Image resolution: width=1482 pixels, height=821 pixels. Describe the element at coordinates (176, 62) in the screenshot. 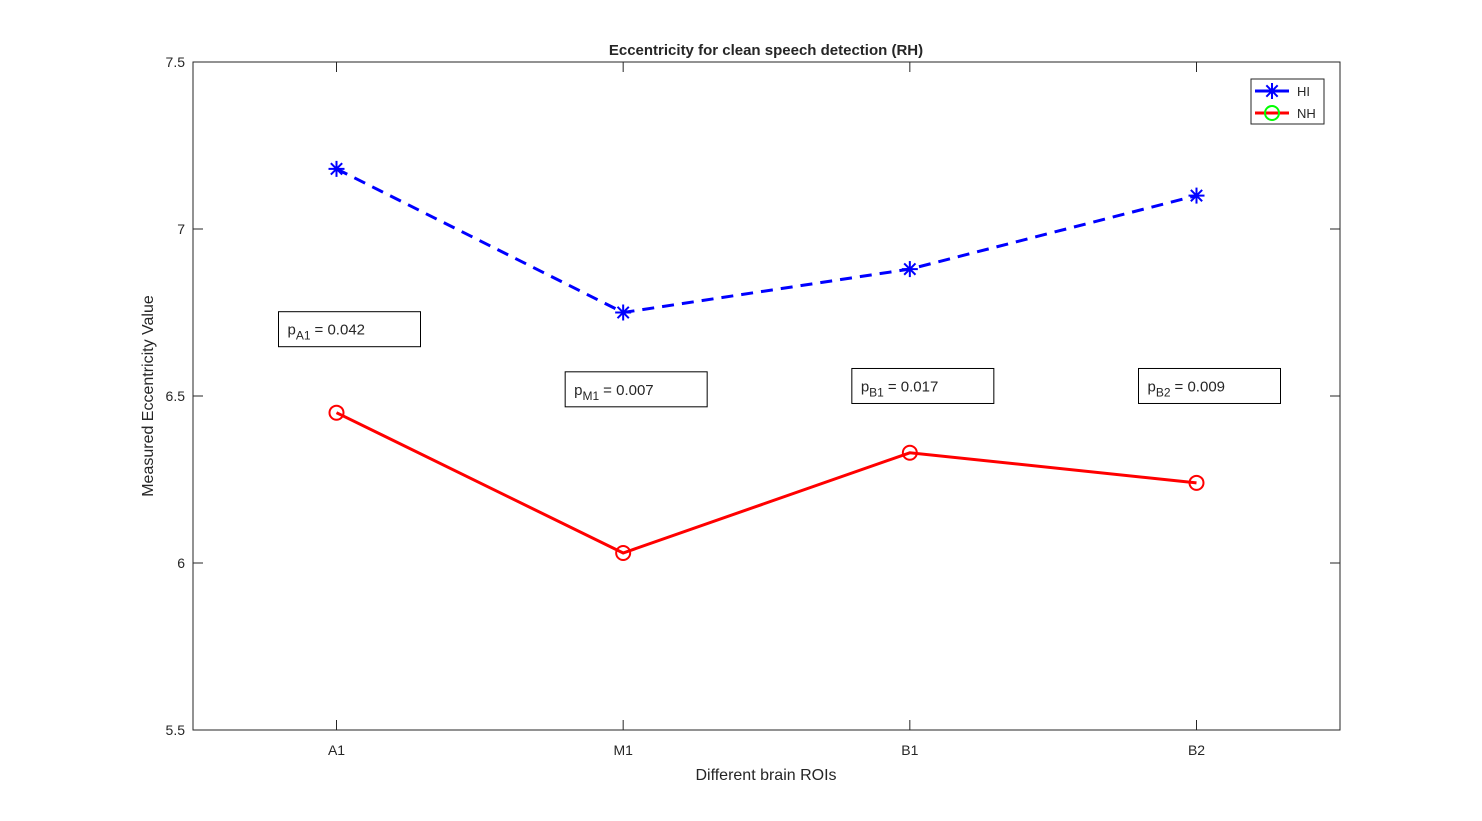

I see `y-tick-label: 7.5` at that location.